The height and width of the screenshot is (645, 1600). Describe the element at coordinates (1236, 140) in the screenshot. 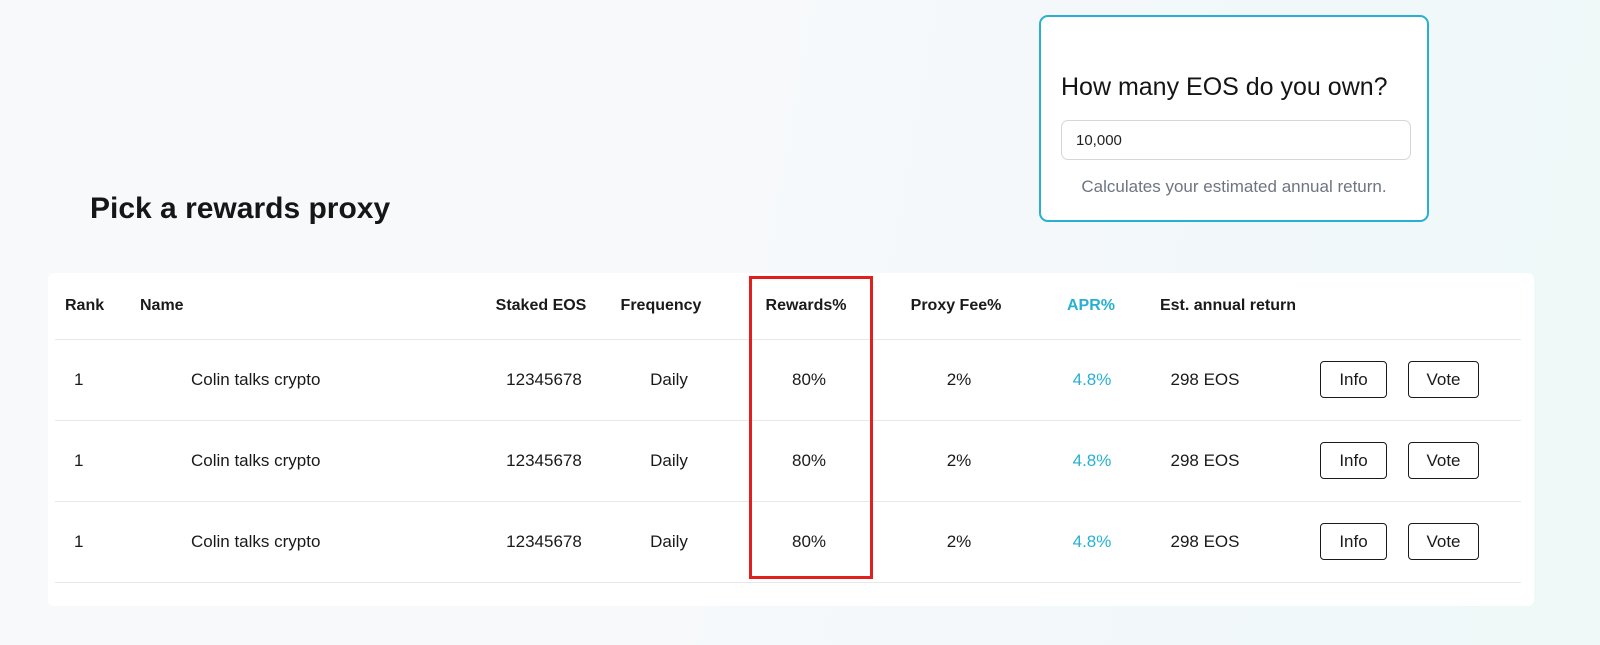

I see `eos-amount-input` at that location.